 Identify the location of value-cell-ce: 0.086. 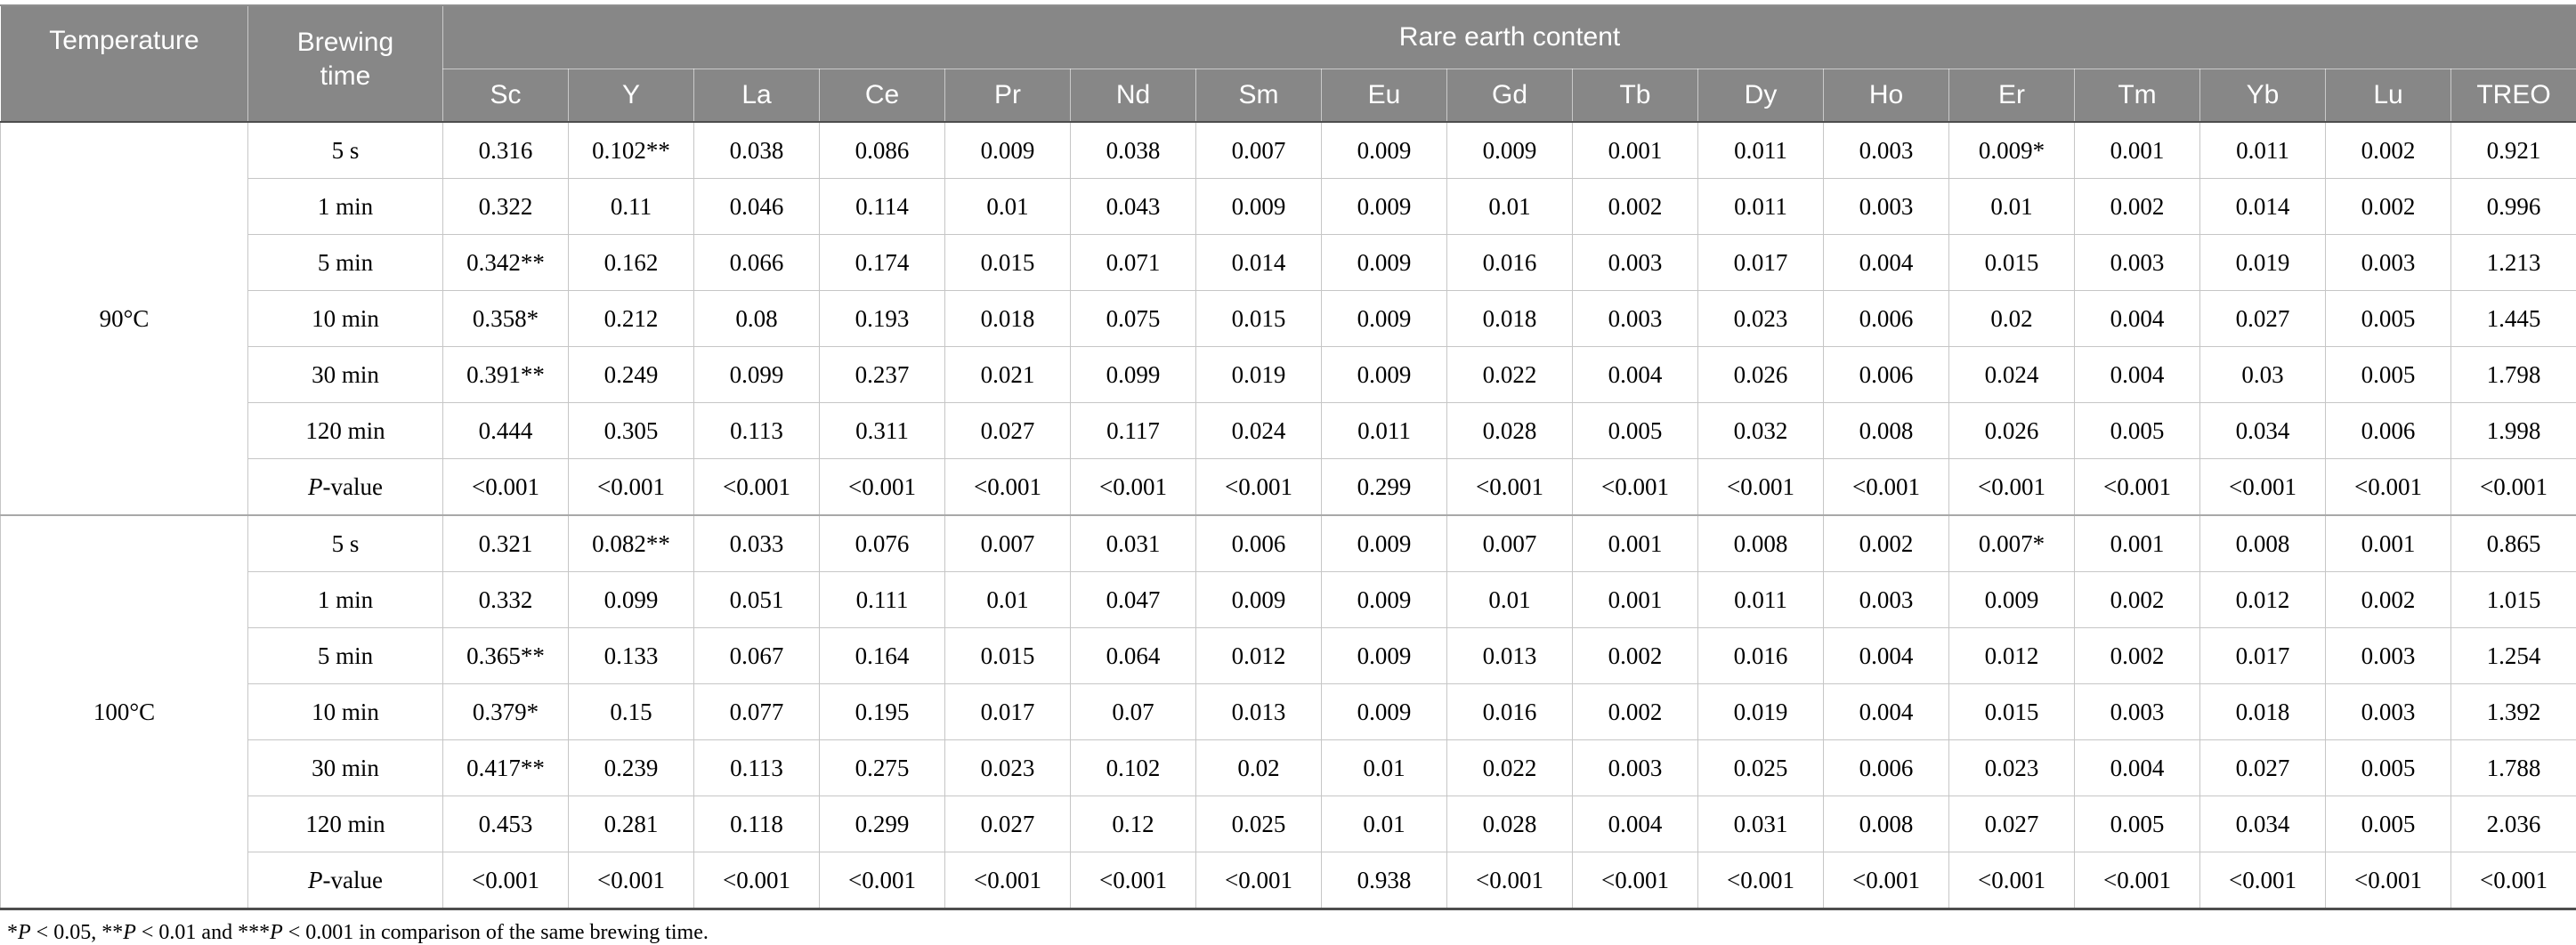
(883, 150).